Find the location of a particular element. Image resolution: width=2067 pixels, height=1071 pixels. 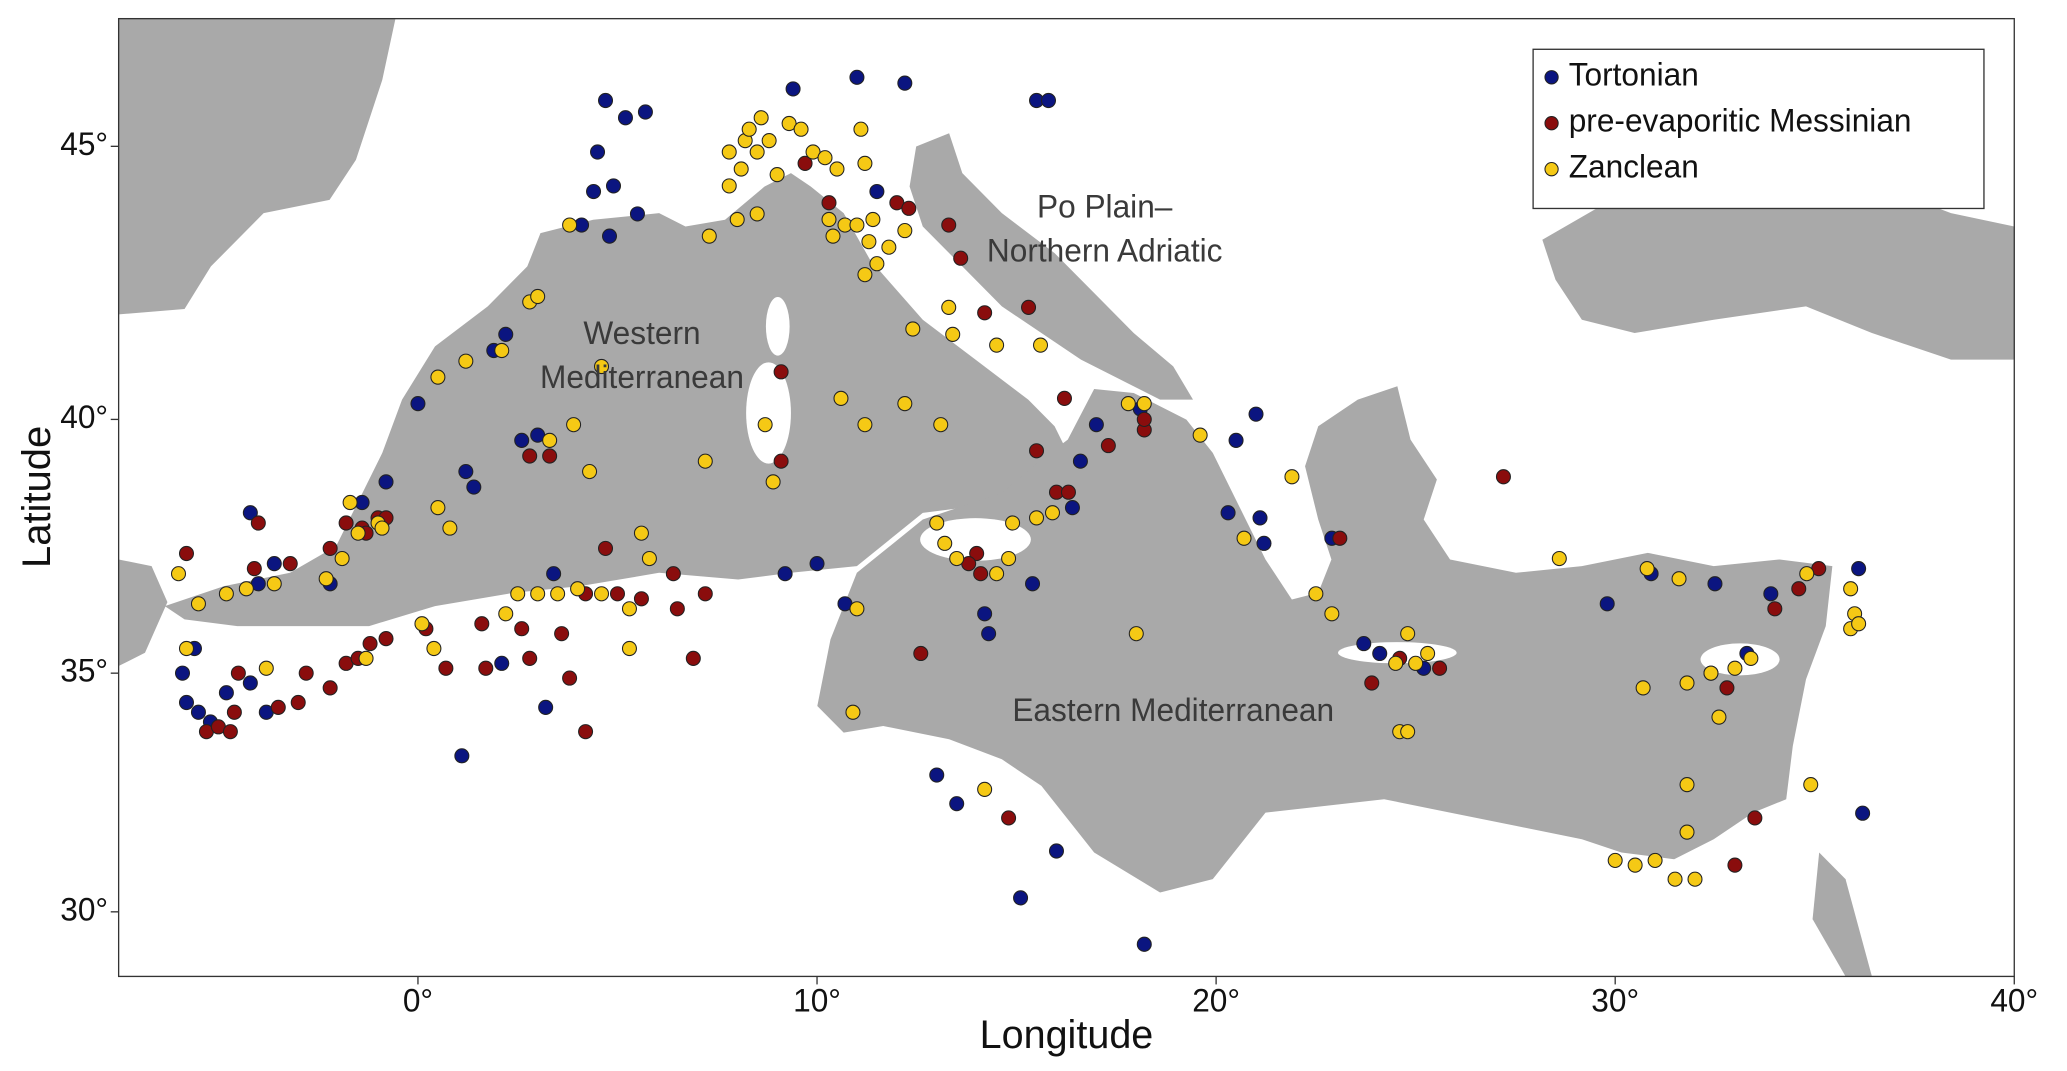

x-axis-label: Longitude is located at coordinates (1067, 1035).